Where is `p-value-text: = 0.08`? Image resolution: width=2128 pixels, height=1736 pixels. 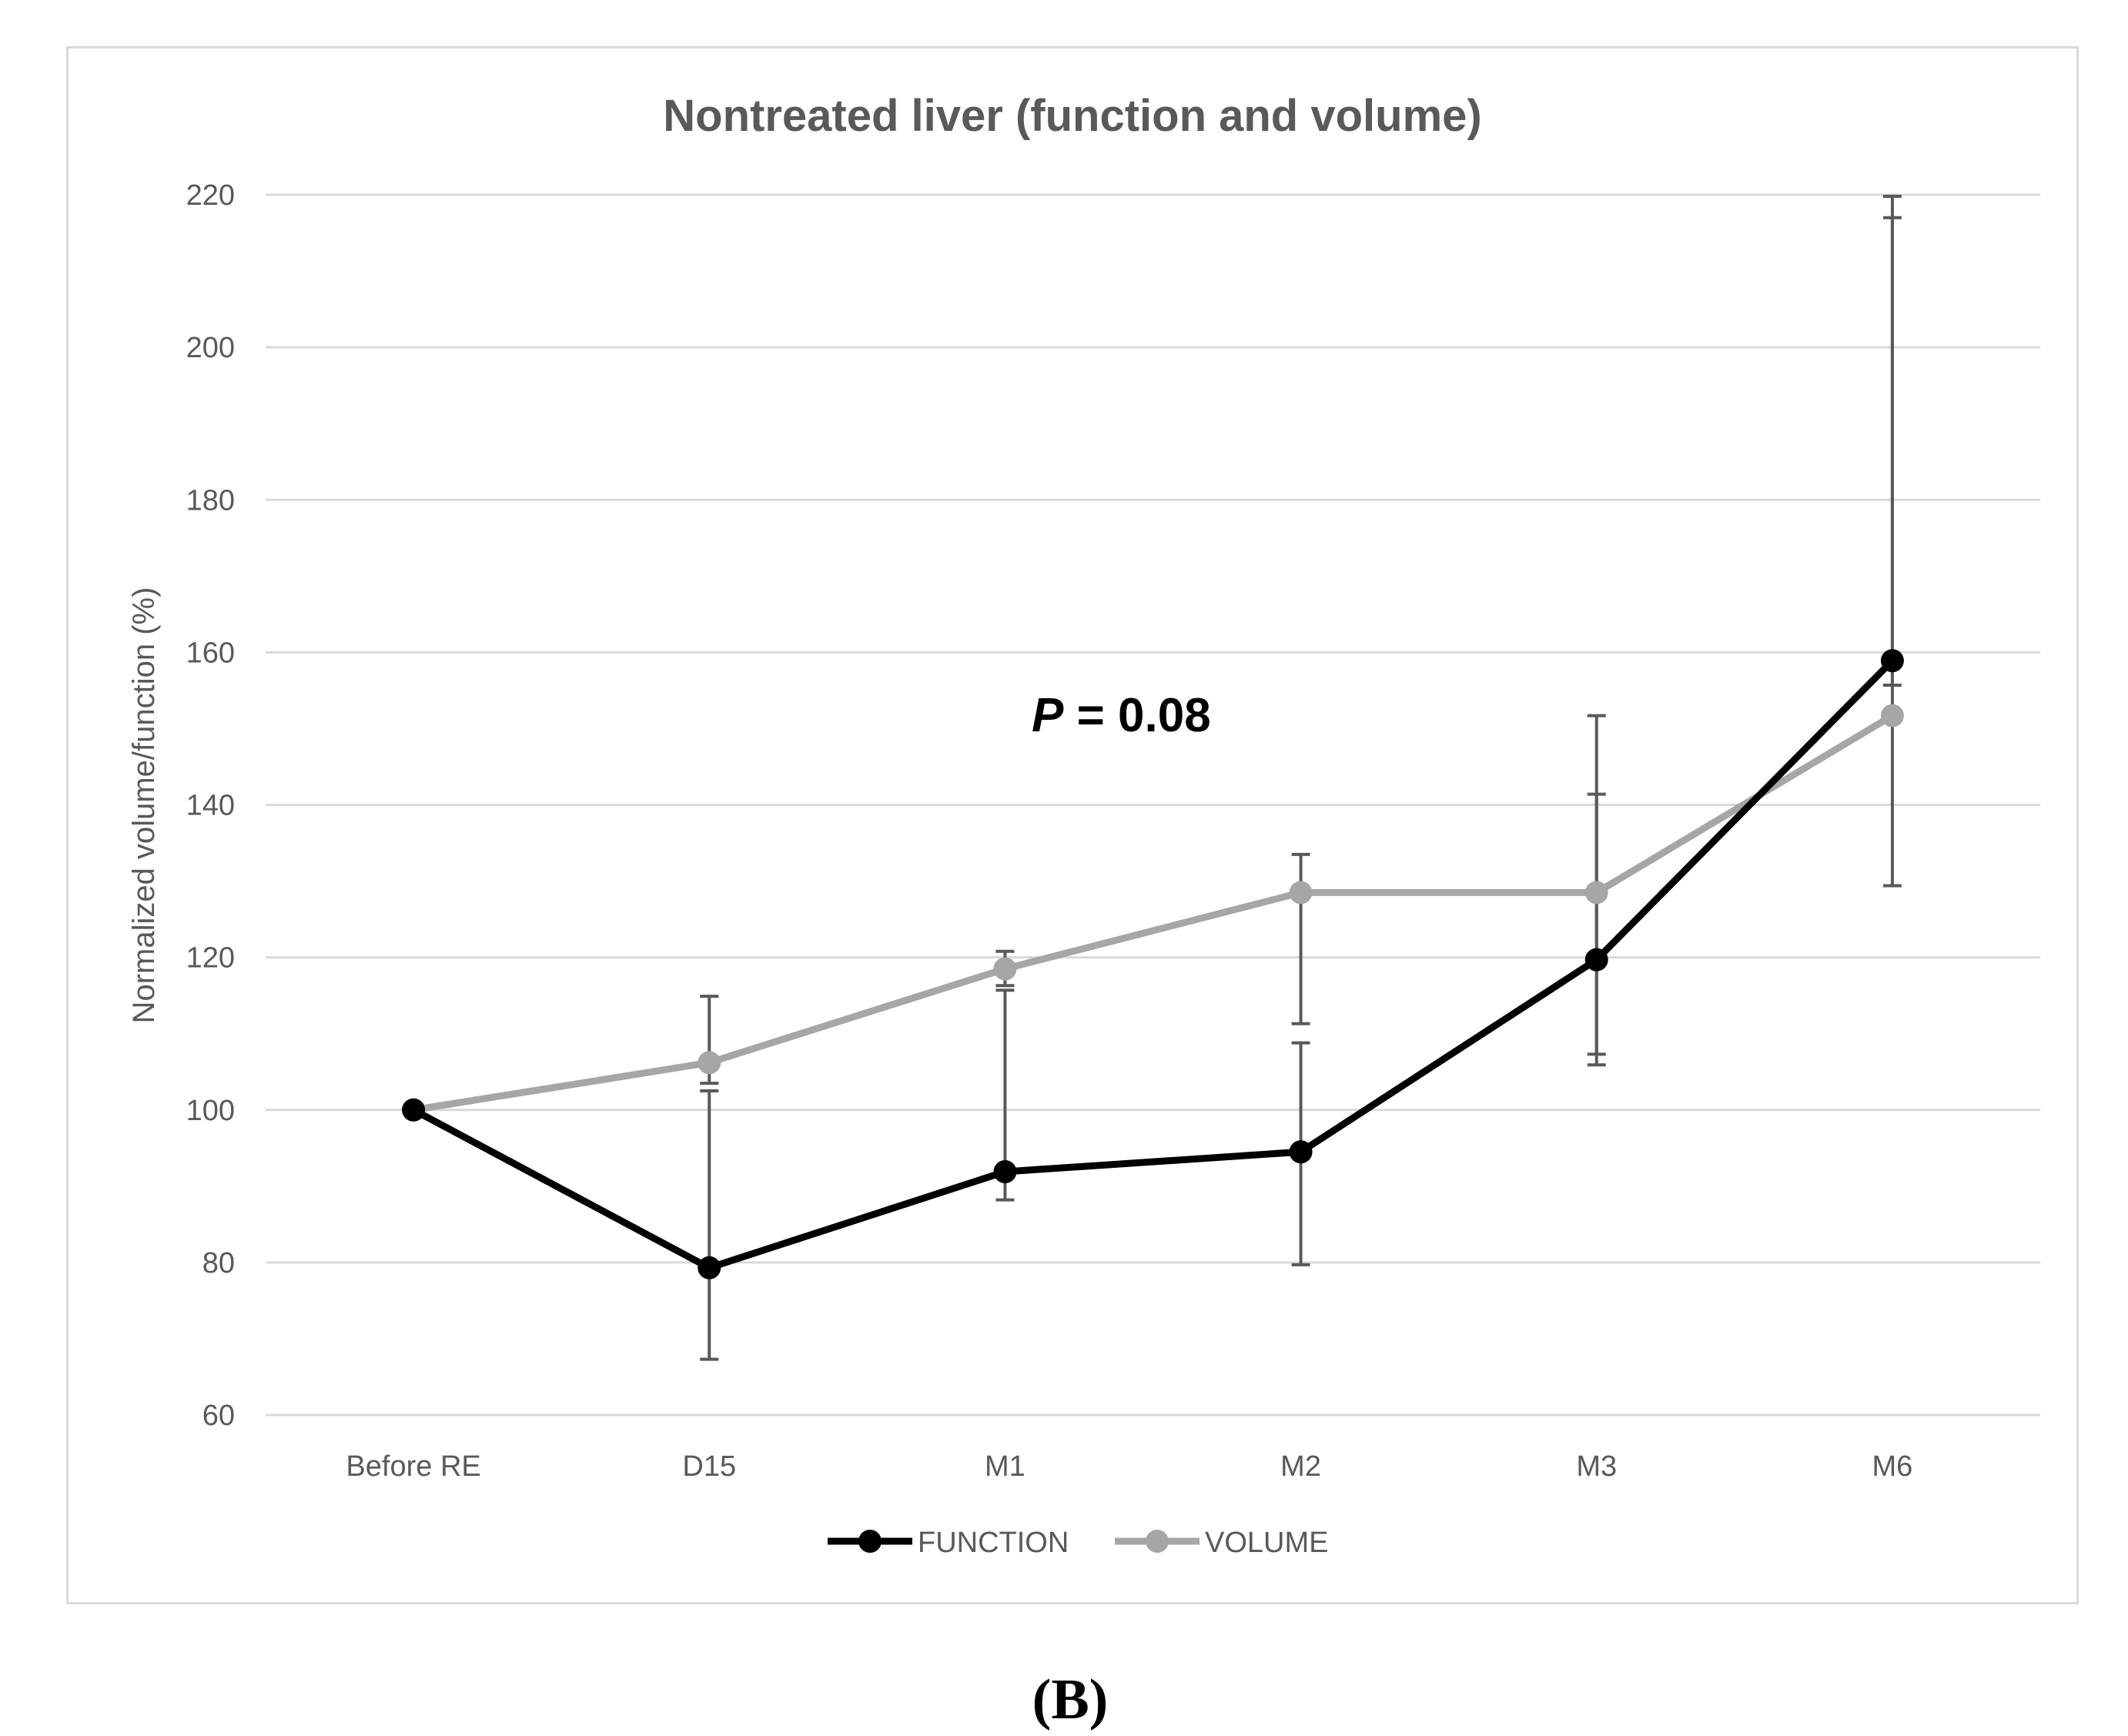 p-value-text: = 0.08 is located at coordinates (1137, 715).